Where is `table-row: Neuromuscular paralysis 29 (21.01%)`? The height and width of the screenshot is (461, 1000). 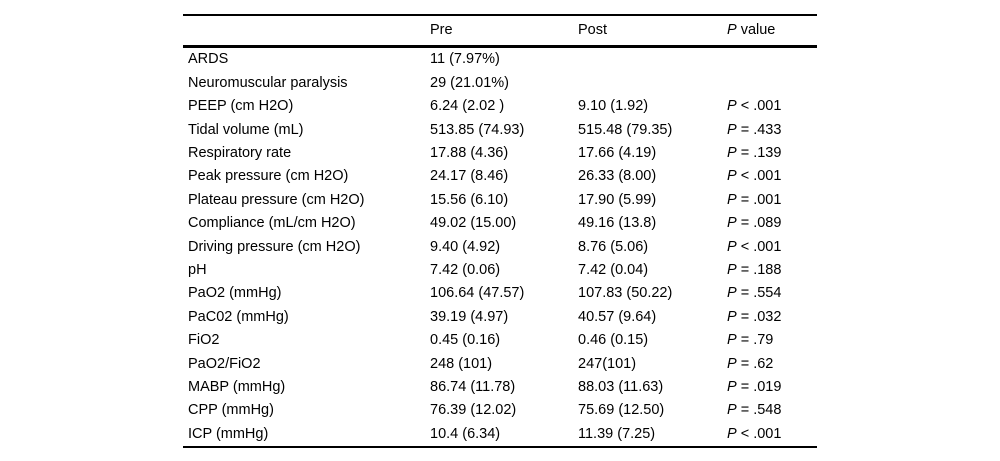 table-row: Neuromuscular paralysis 29 (21.01%) is located at coordinates (500, 82).